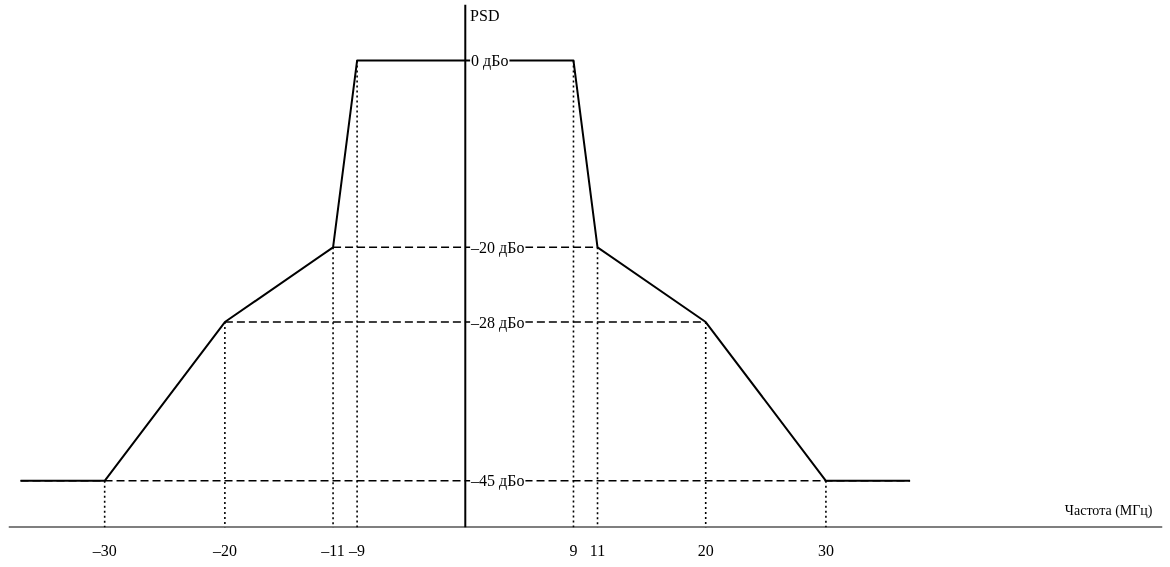 The image size is (1170, 567). I want to click on y-tick-label: –45 дБо, so click(497, 481).